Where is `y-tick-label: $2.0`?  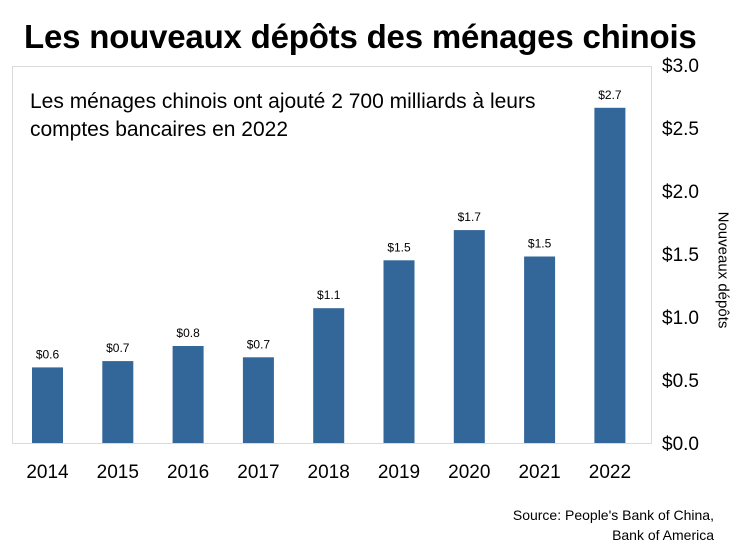 y-tick-label: $2.0 is located at coordinates (680, 192).